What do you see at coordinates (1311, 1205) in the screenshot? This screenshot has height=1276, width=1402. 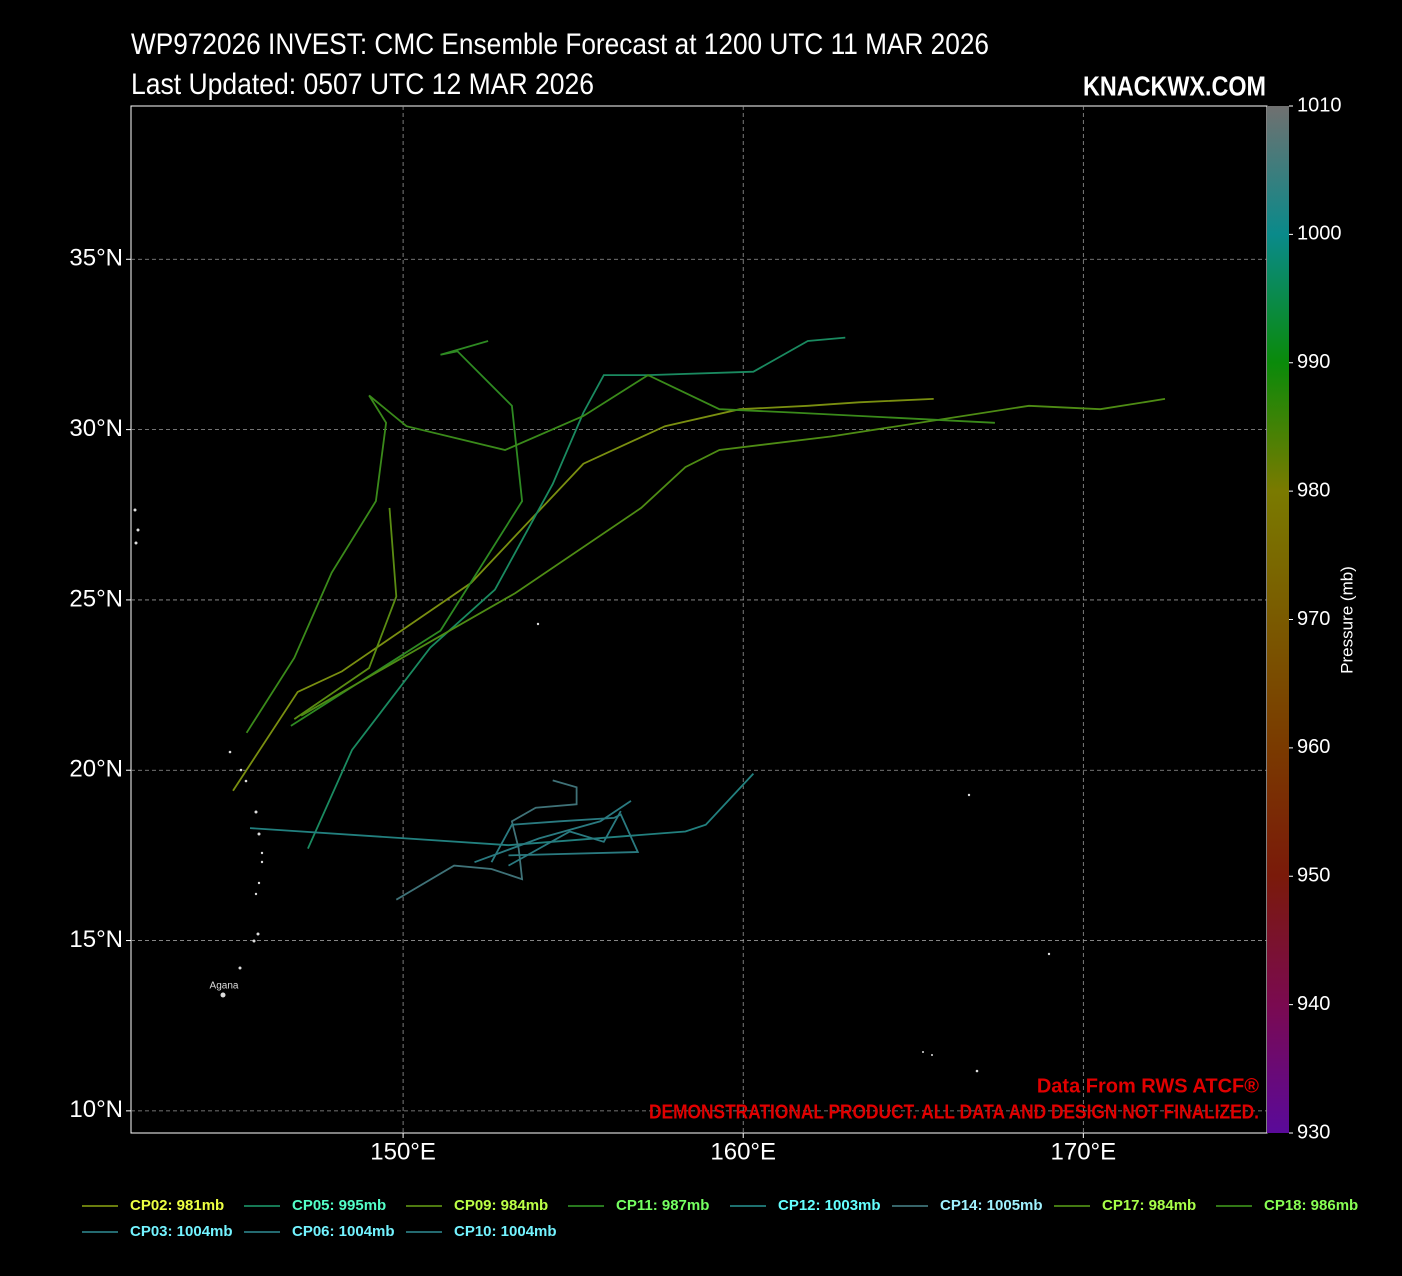 I see `legend-label: CP18: 986mb` at bounding box center [1311, 1205].